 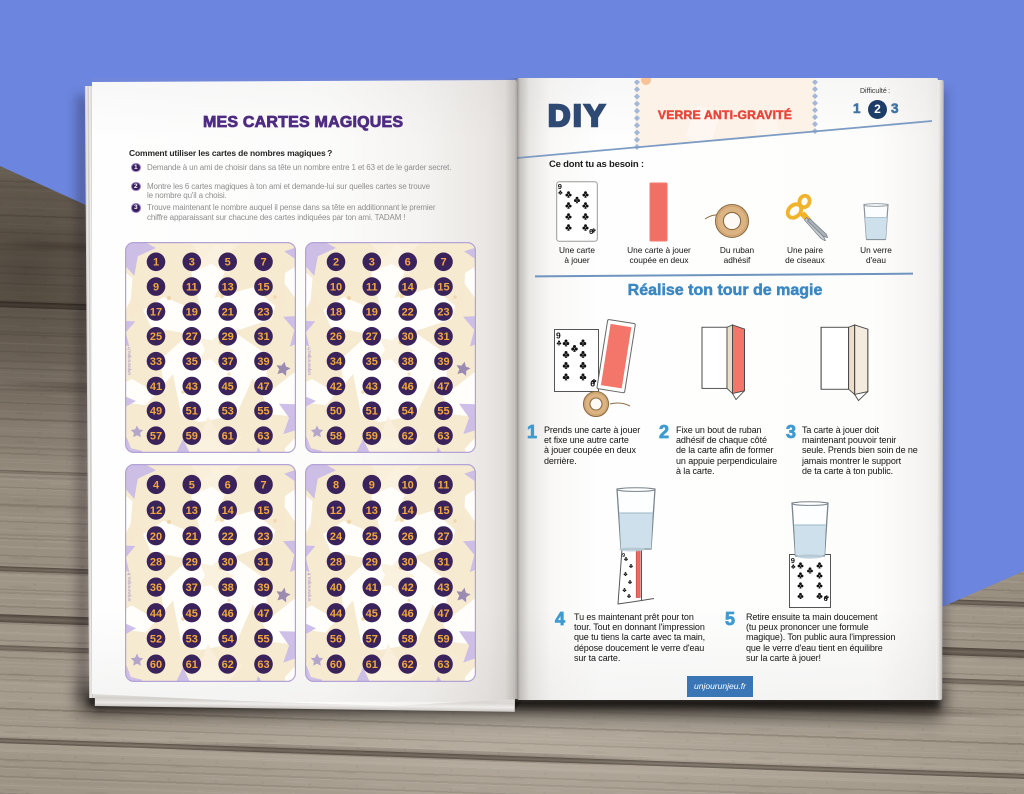 I want to click on svg-text: 40, so click(x=336, y=588).